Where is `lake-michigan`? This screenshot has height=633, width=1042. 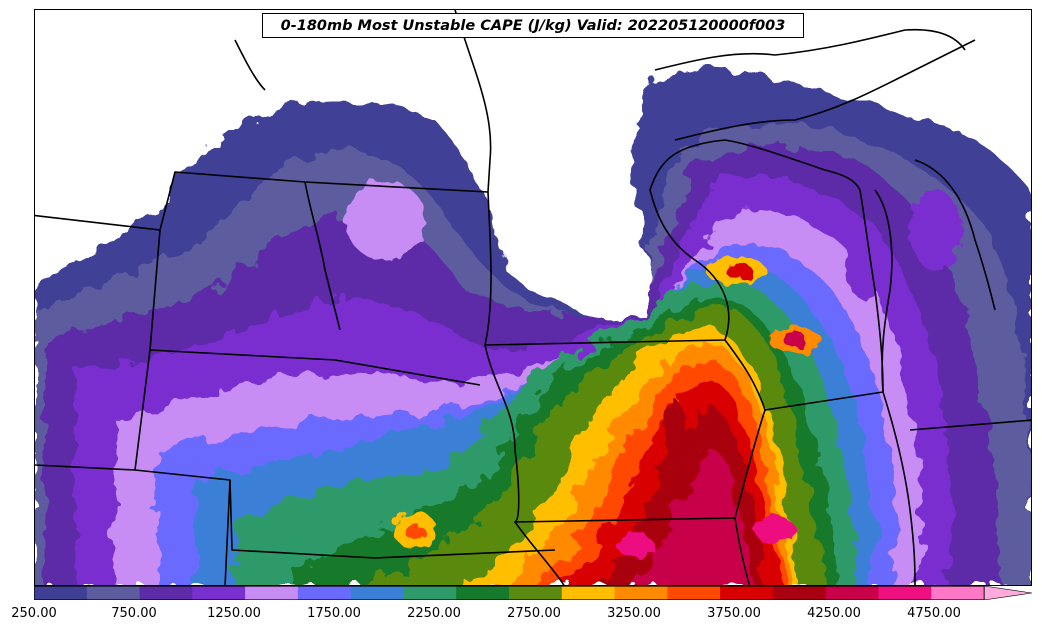 lake-michigan is located at coordinates (883, 291).